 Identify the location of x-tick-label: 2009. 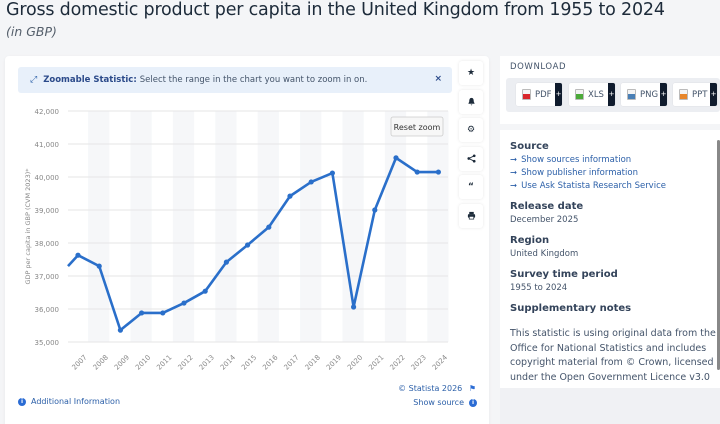
(122, 362).